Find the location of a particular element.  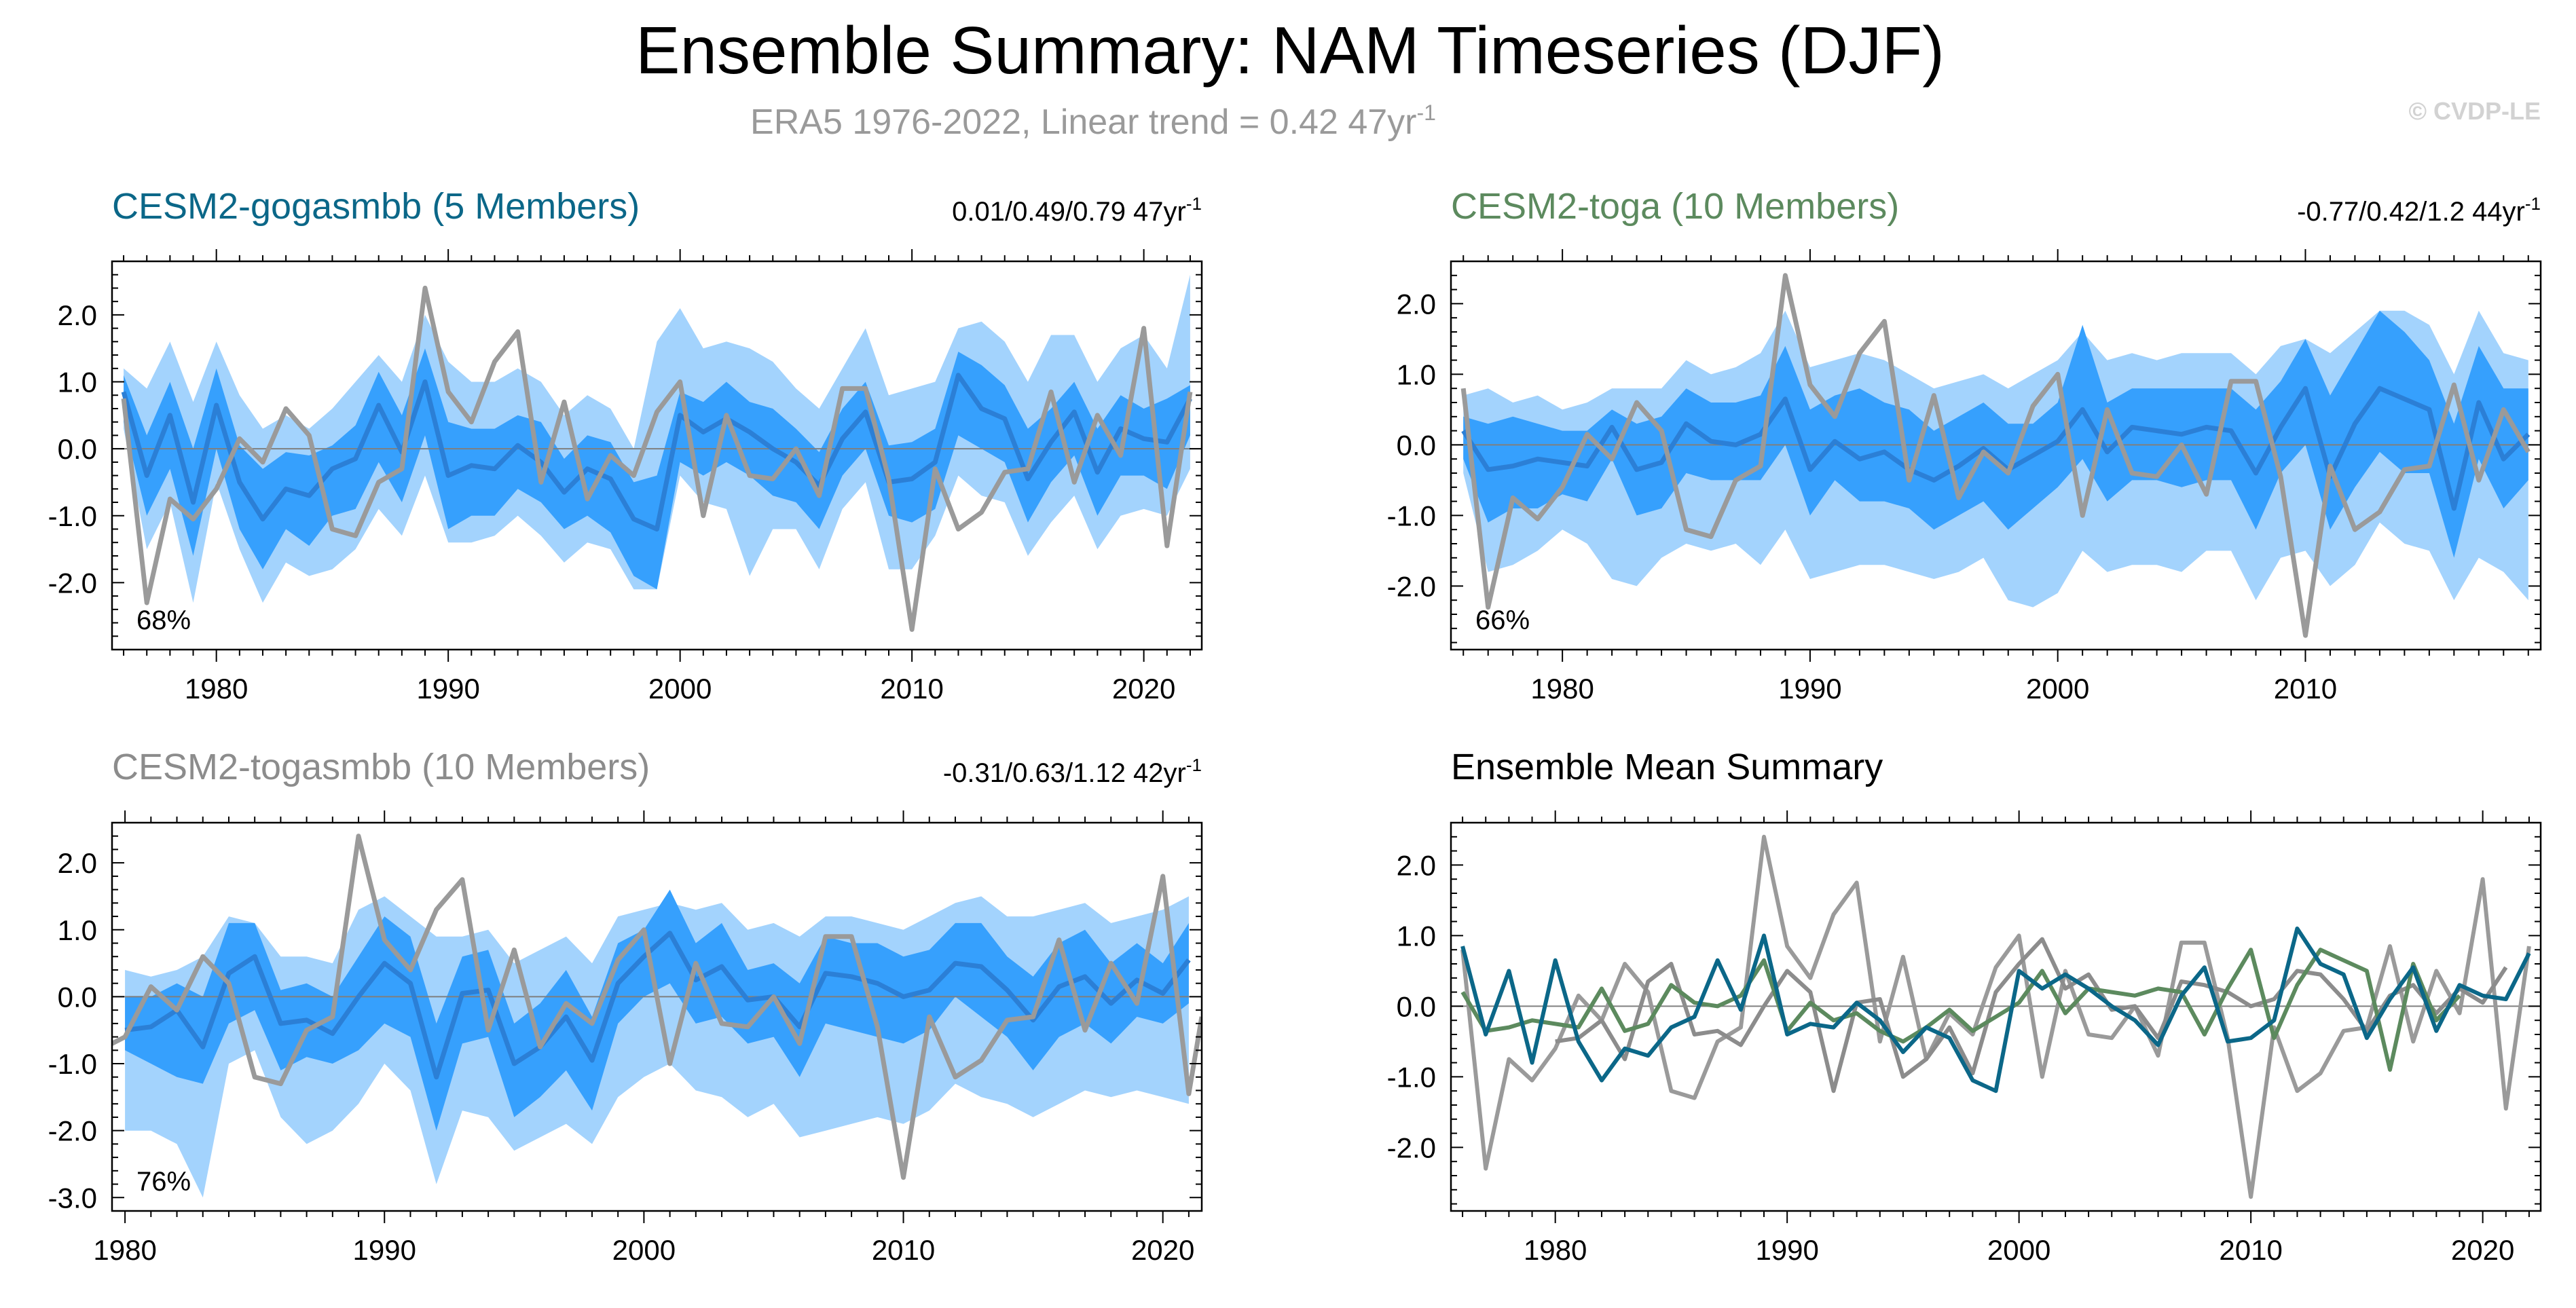

y-tick-label: -3.0 is located at coordinates (72, 1198).